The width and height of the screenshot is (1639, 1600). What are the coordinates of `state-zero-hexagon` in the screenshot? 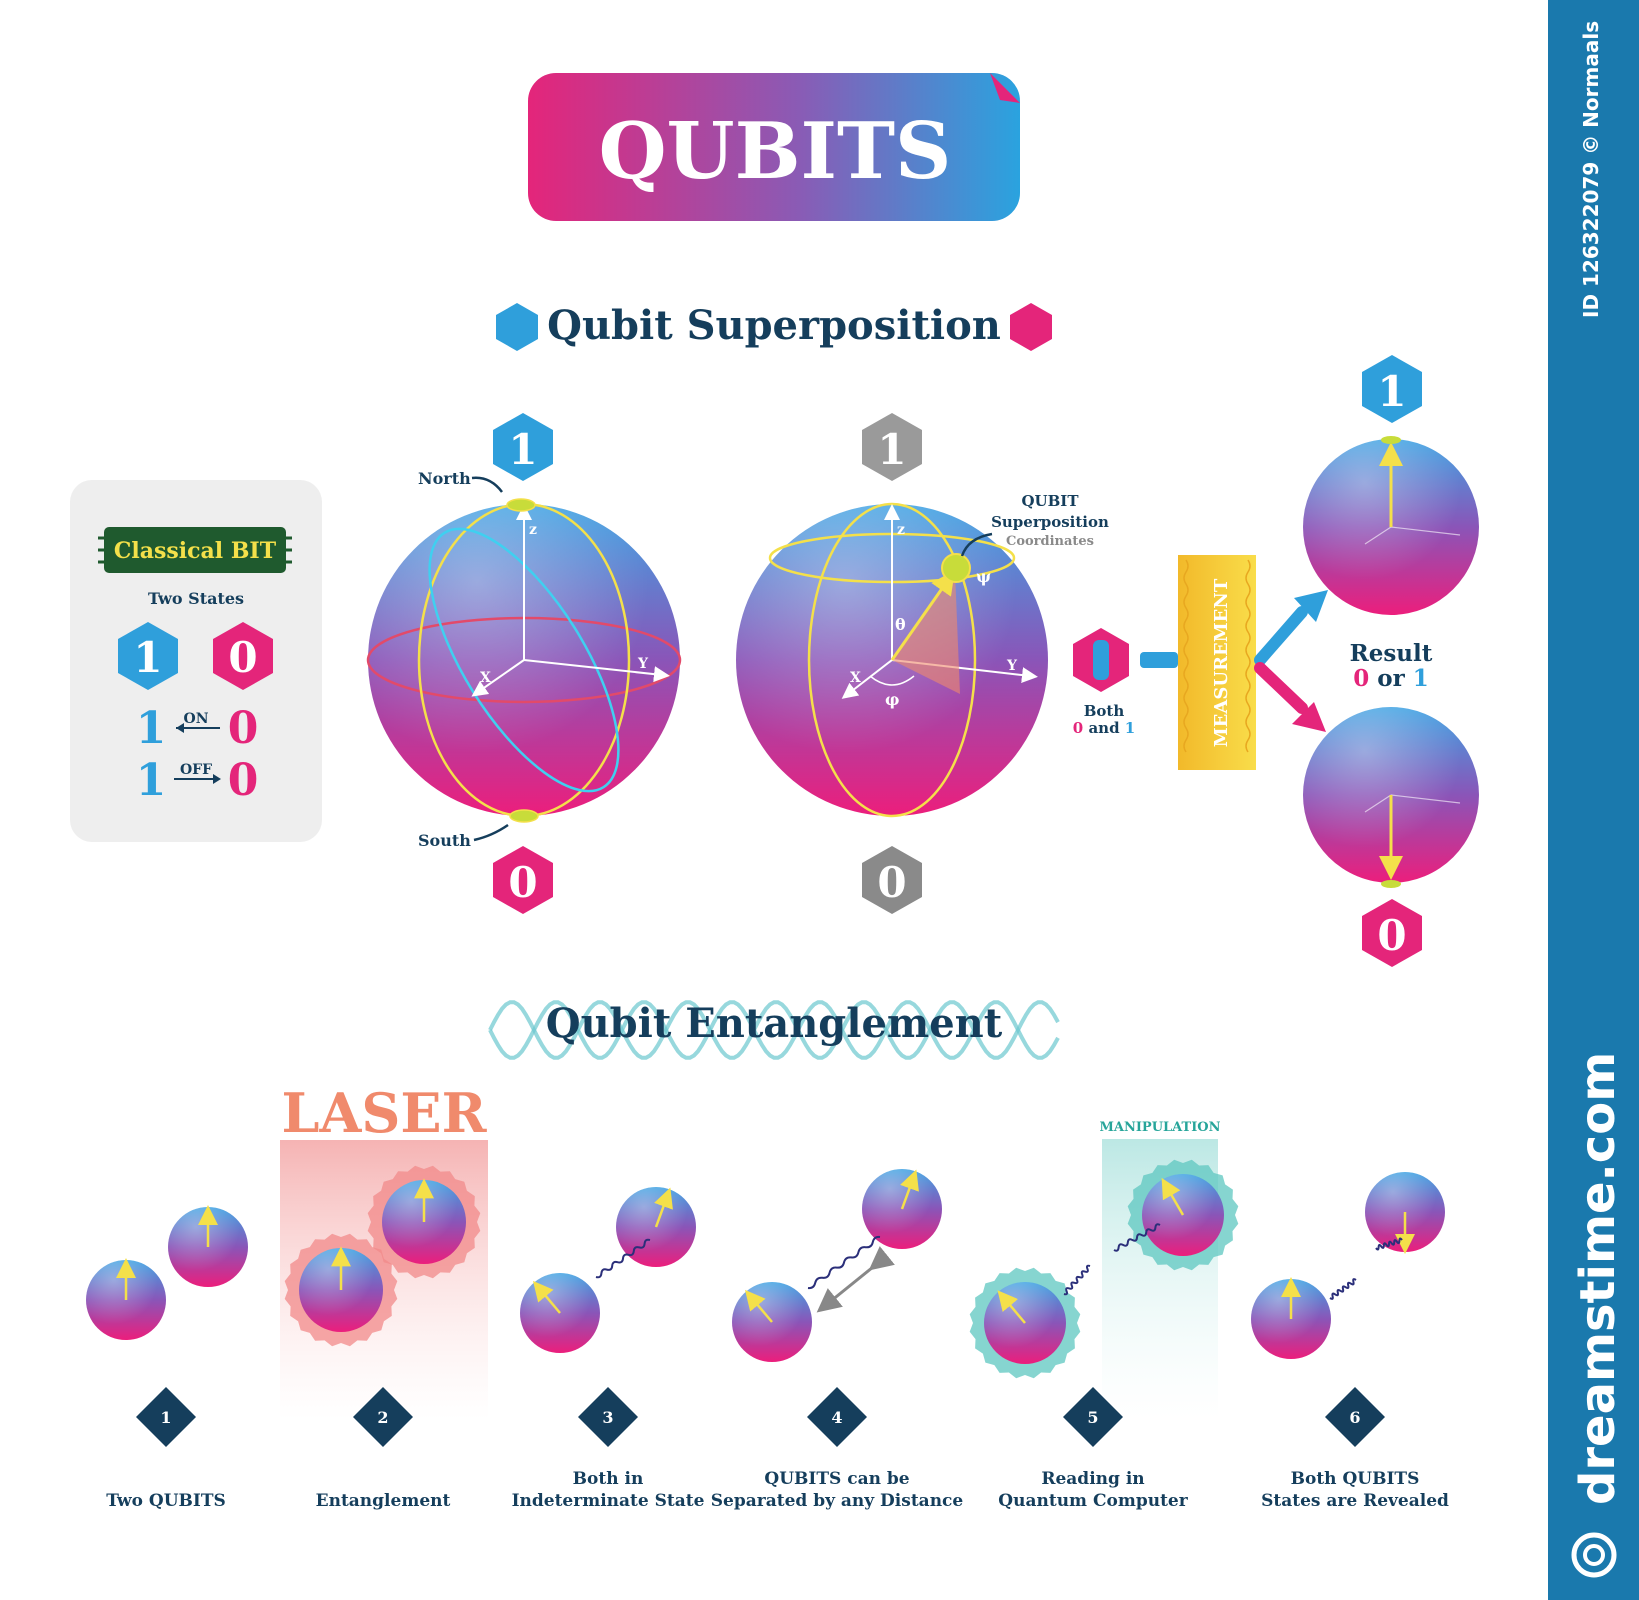 It's located at (243, 656).